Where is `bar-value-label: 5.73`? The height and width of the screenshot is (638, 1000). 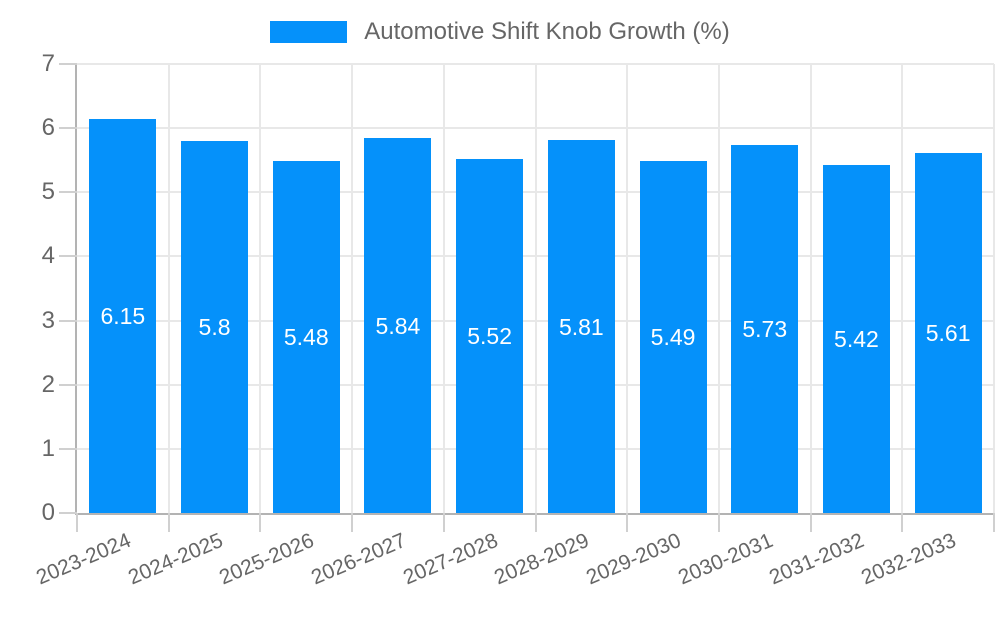 bar-value-label: 5.73 is located at coordinates (765, 329).